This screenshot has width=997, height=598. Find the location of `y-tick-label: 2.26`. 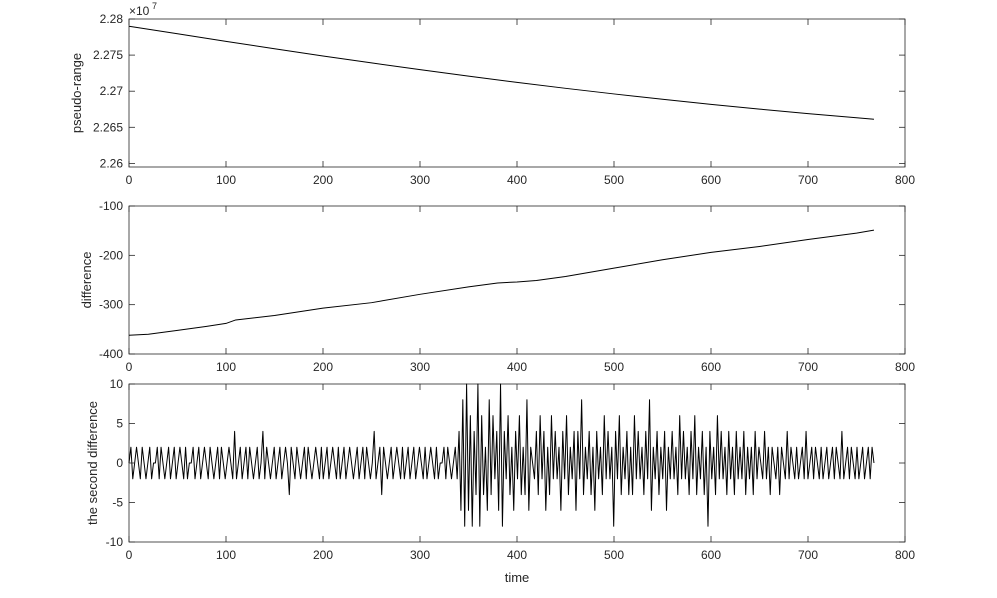

y-tick-label: 2.26 is located at coordinates (112, 163).